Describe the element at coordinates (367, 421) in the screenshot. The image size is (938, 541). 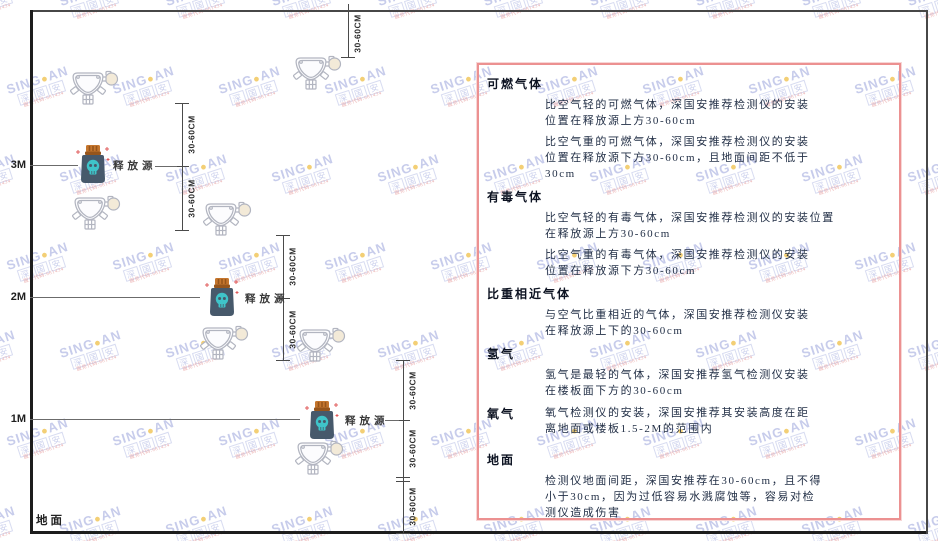
I see `release-source-label: 释放源` at that location.